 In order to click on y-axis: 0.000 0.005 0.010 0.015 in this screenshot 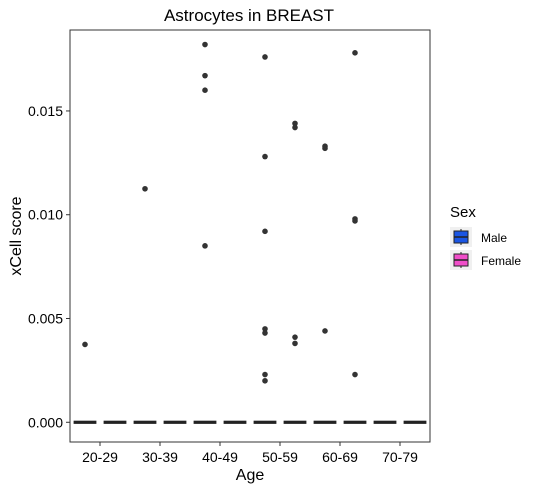, I will do `click(49, 266)`.